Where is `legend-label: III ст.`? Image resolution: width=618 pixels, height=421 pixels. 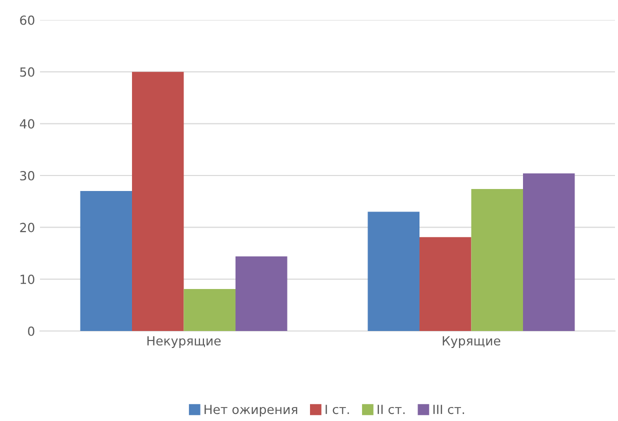 legend-label: III ст. is located at coordinates (448, 409).